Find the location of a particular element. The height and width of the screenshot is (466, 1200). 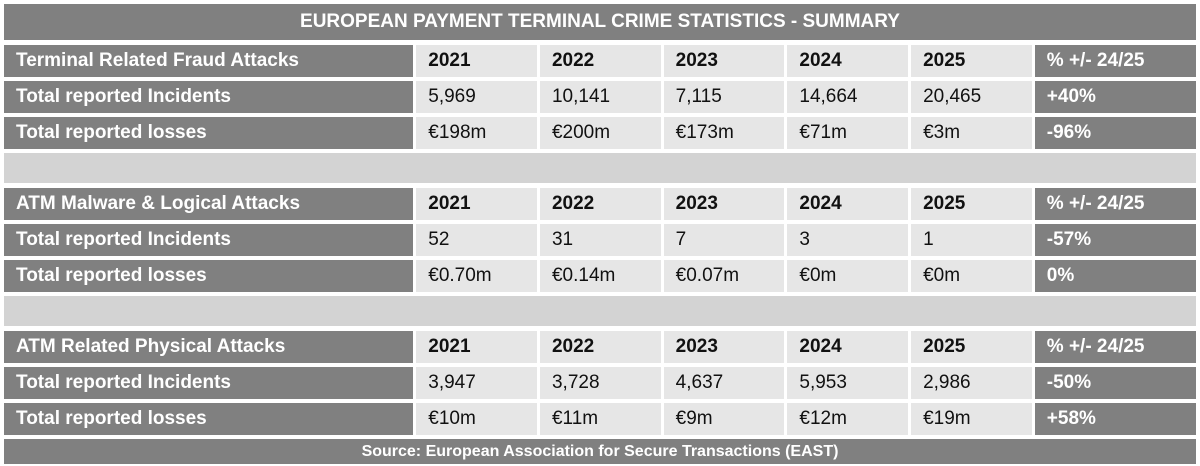

value-cell: €0.07m is located at coordinates (724, 276).